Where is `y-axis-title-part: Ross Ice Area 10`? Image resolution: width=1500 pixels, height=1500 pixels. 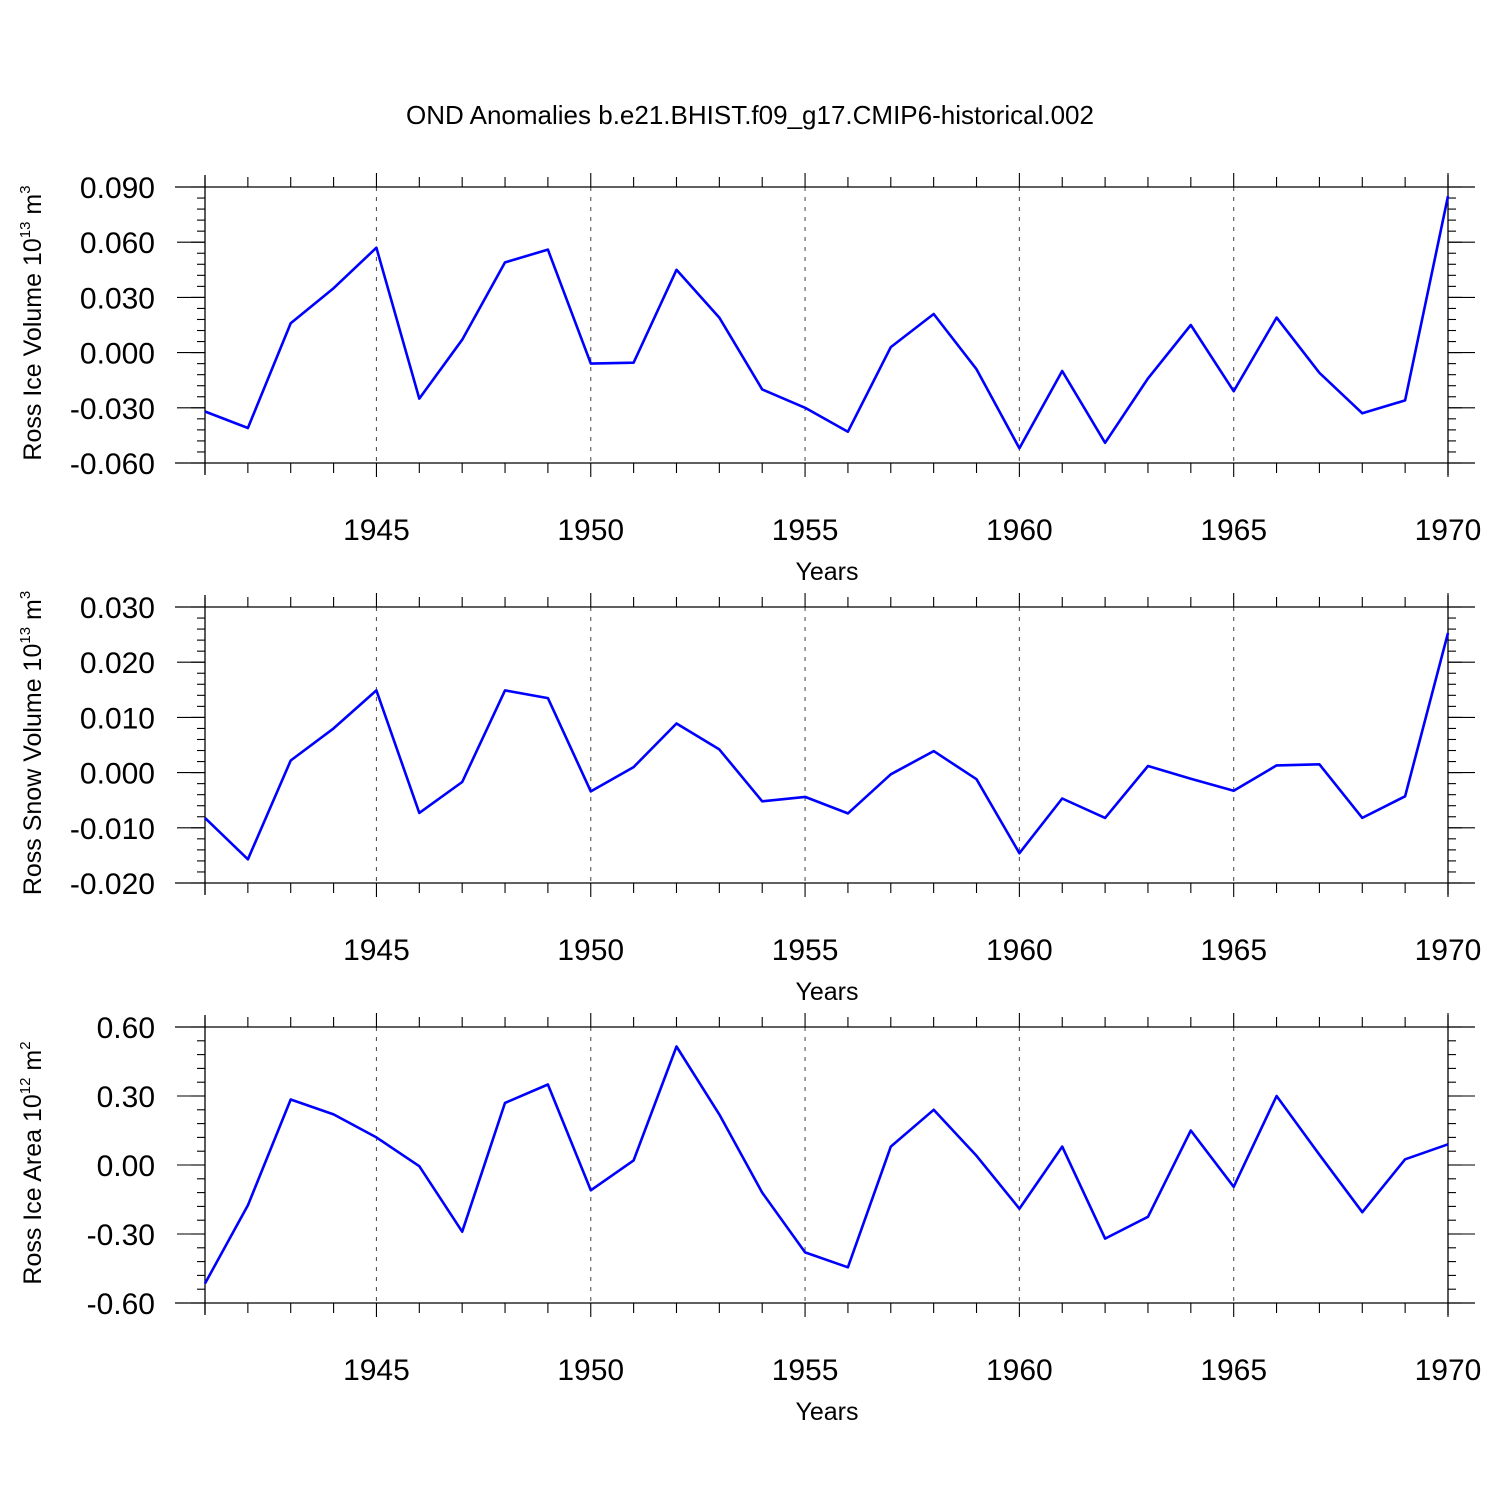
y-axis-title-part: Ross Ice Area 10 is located at coordinates (33, 1189).